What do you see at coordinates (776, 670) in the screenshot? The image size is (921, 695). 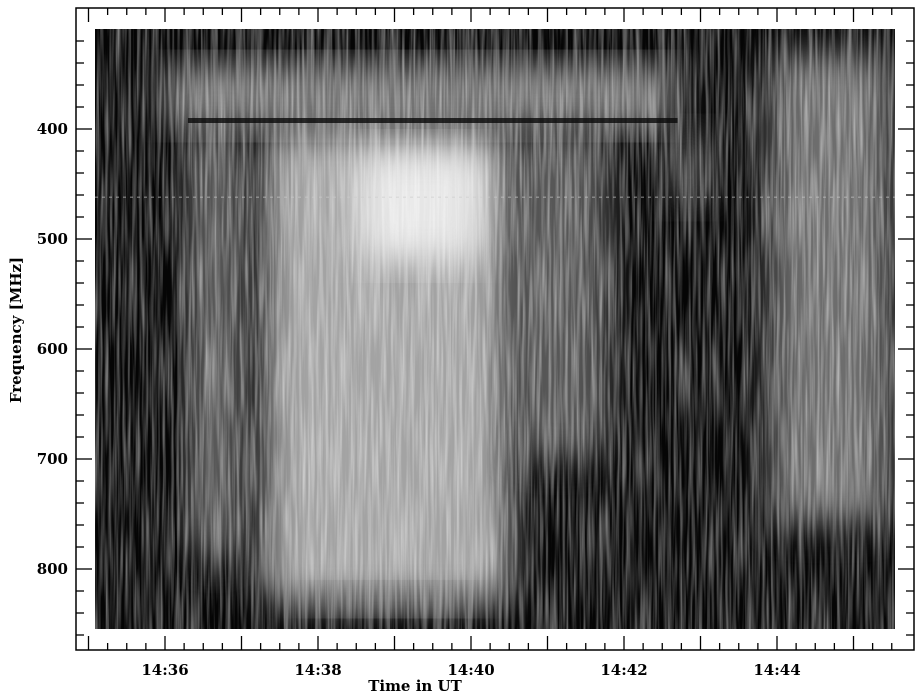 I see `x-tick-label: 14:44` at bounding box center [776, 670].